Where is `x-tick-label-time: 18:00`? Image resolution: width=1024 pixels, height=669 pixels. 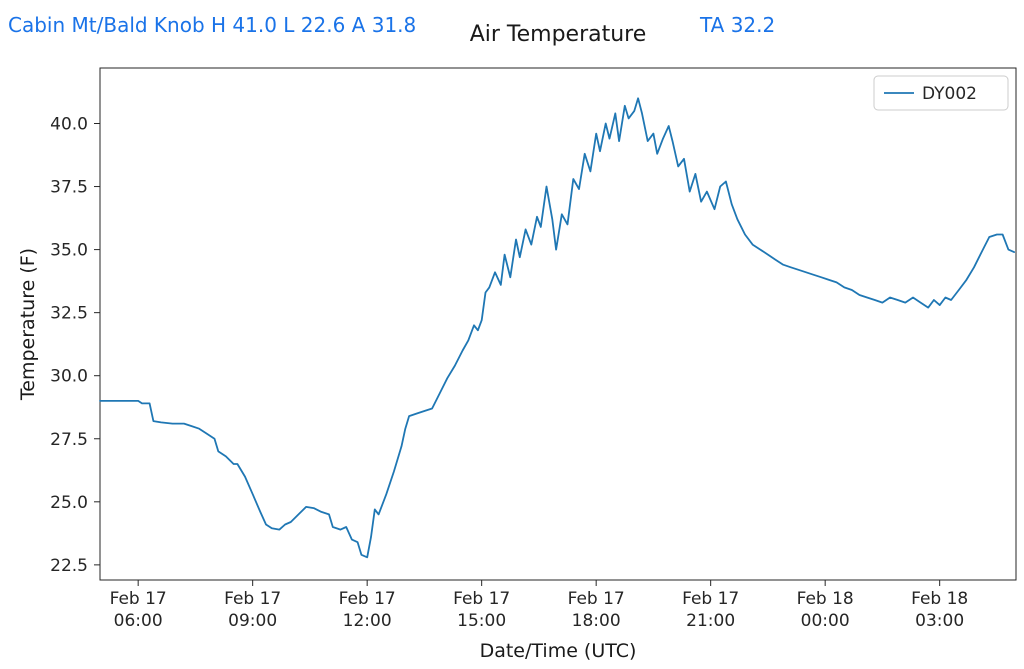 x-tick-label-time: 18:00 is located at coordinates (596, 621).